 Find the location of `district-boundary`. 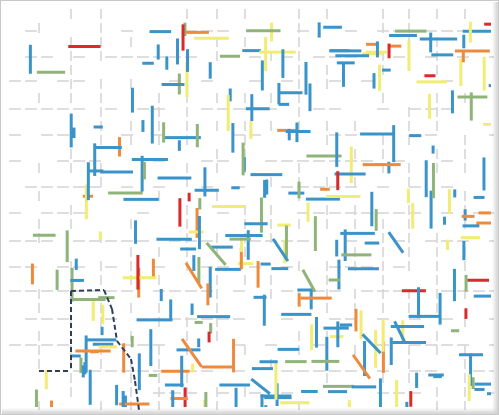

district-boundary is located at coordinates (89, 349).